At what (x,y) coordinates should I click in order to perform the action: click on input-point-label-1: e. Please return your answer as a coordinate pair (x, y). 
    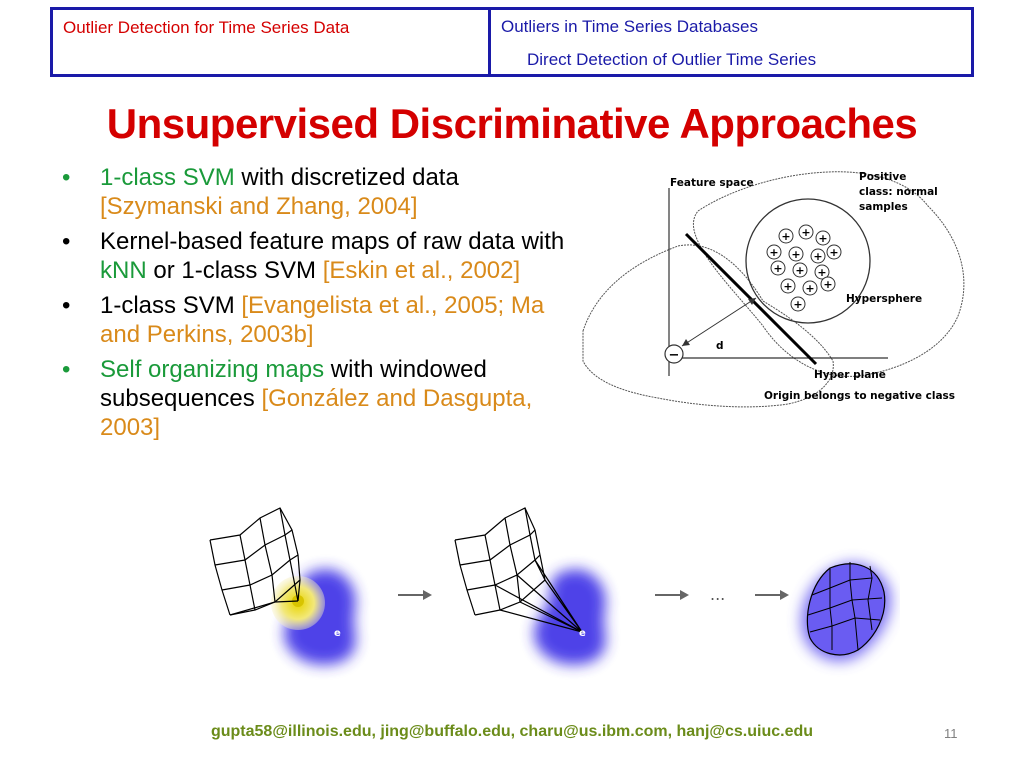
    Looking at the image, I should click on (337, 633).